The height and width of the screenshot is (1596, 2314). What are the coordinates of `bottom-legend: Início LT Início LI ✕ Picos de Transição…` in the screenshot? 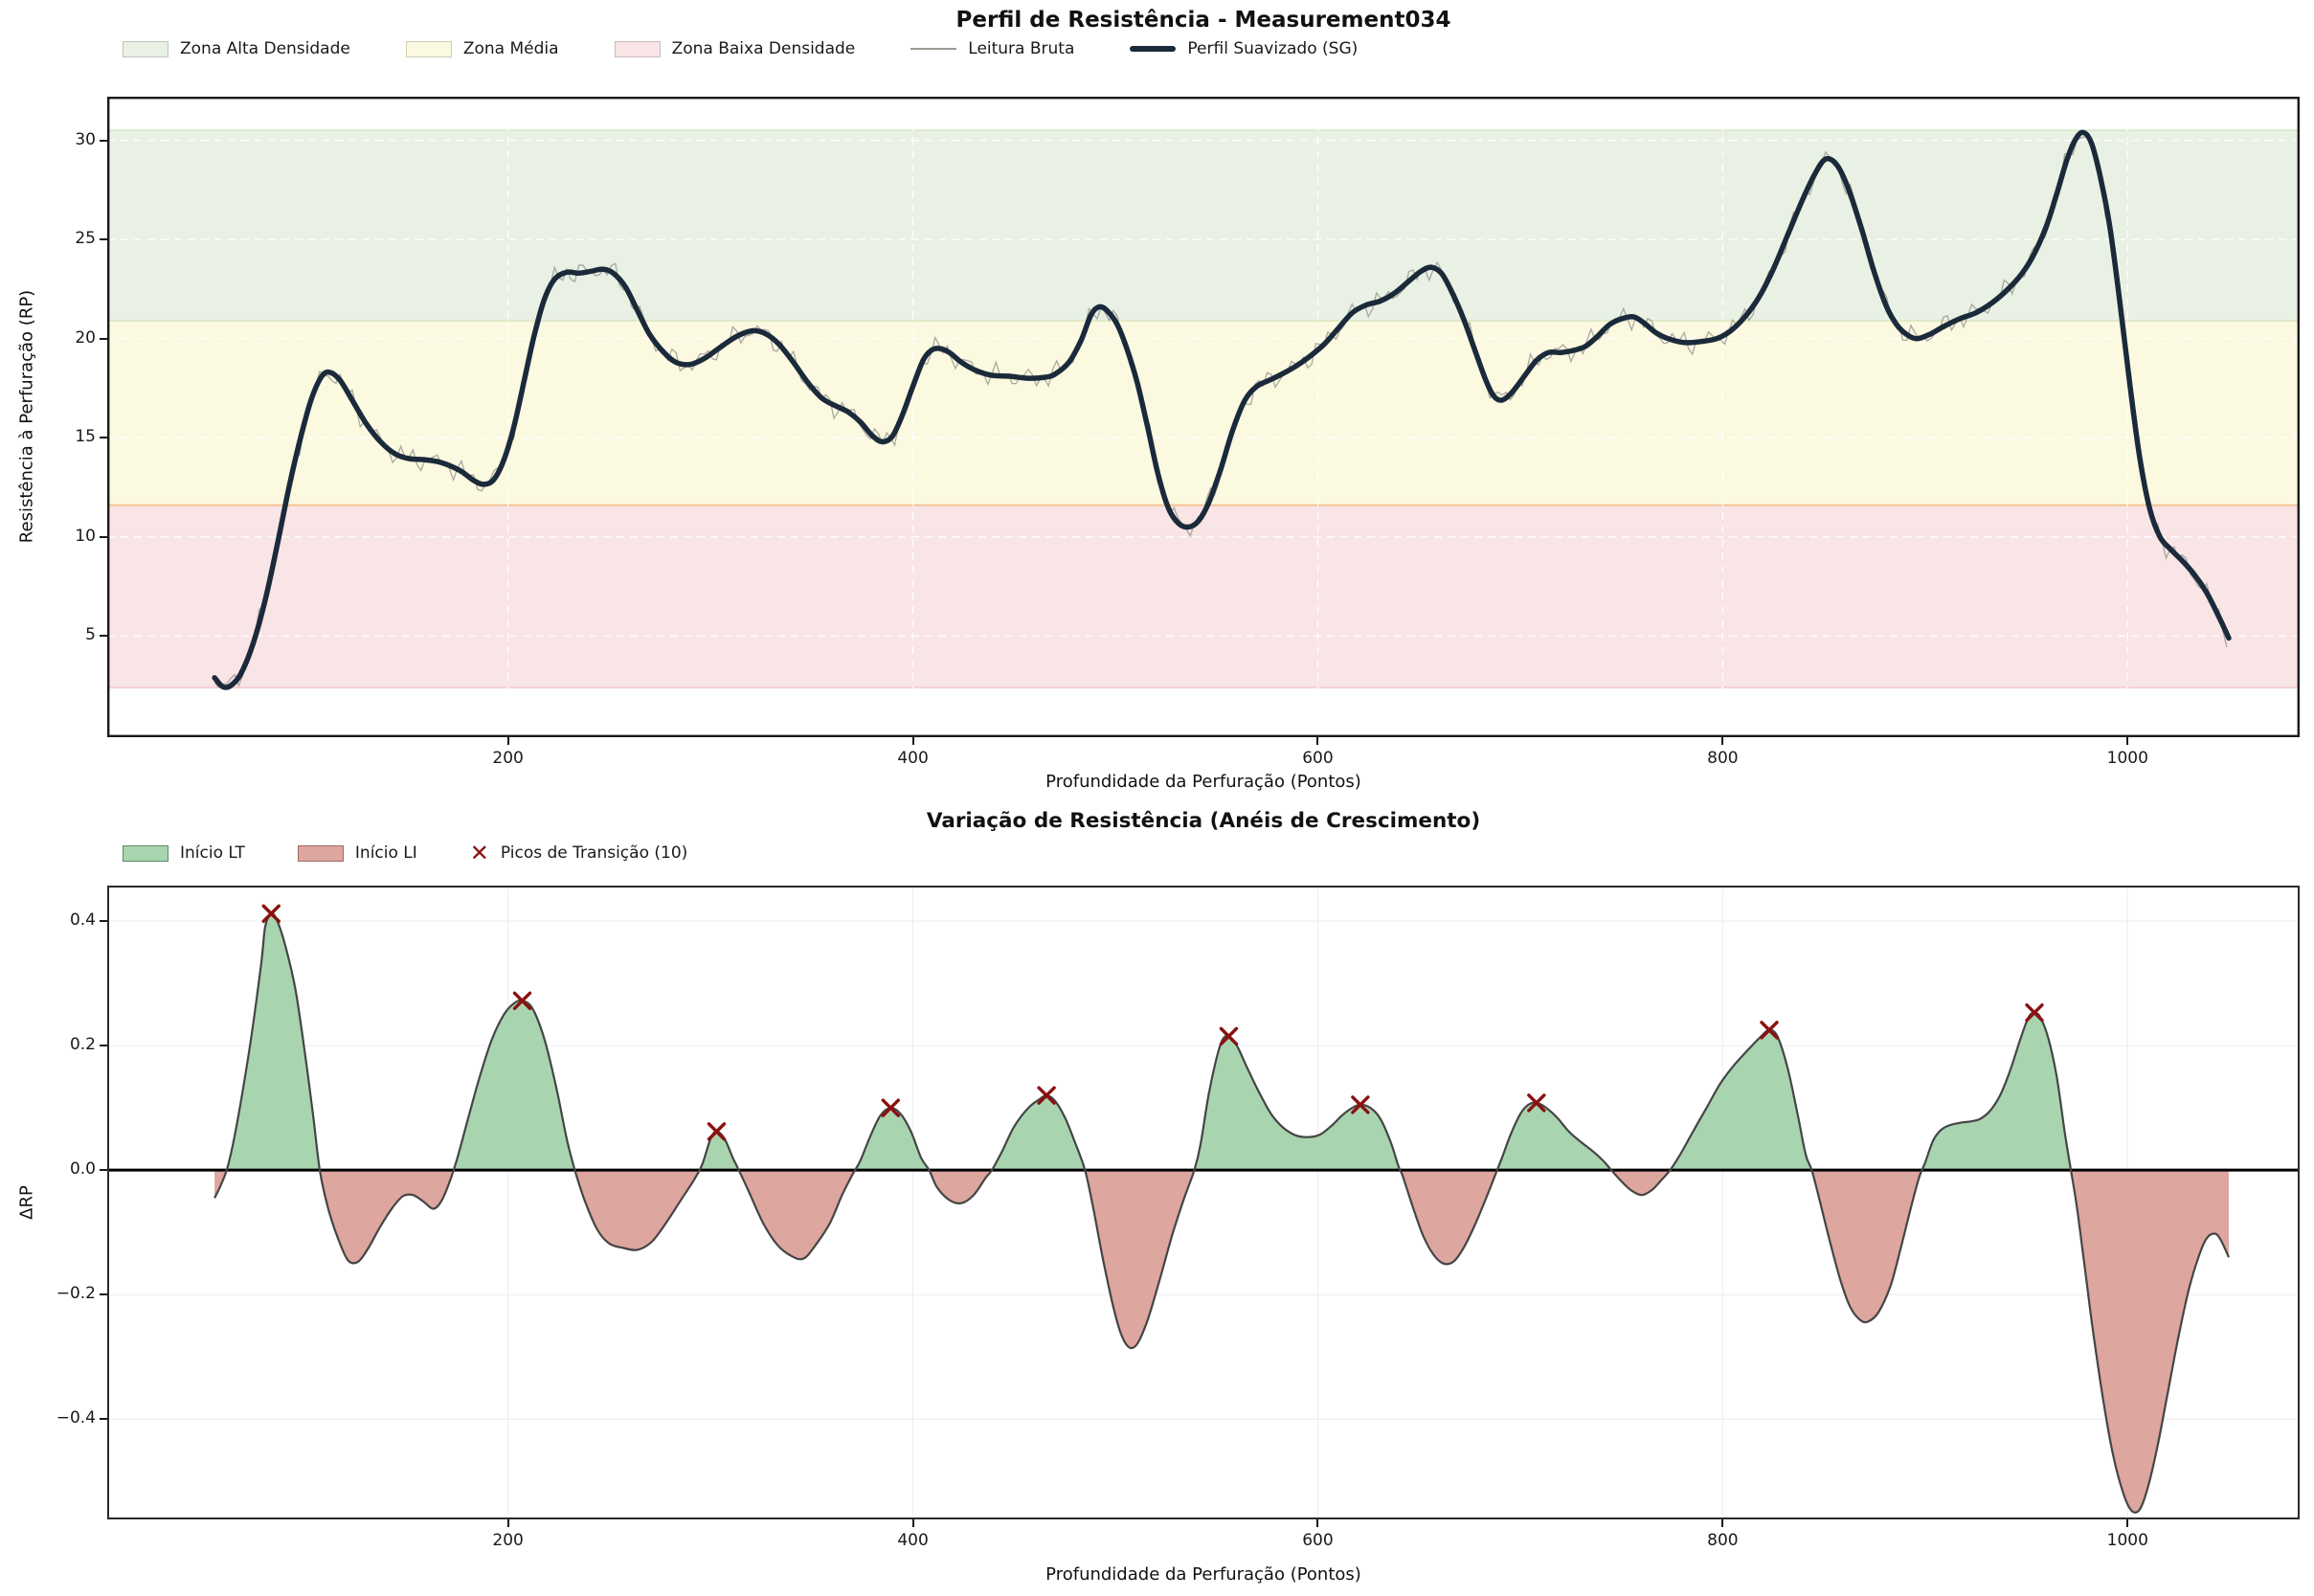 It's located at (405, 853).